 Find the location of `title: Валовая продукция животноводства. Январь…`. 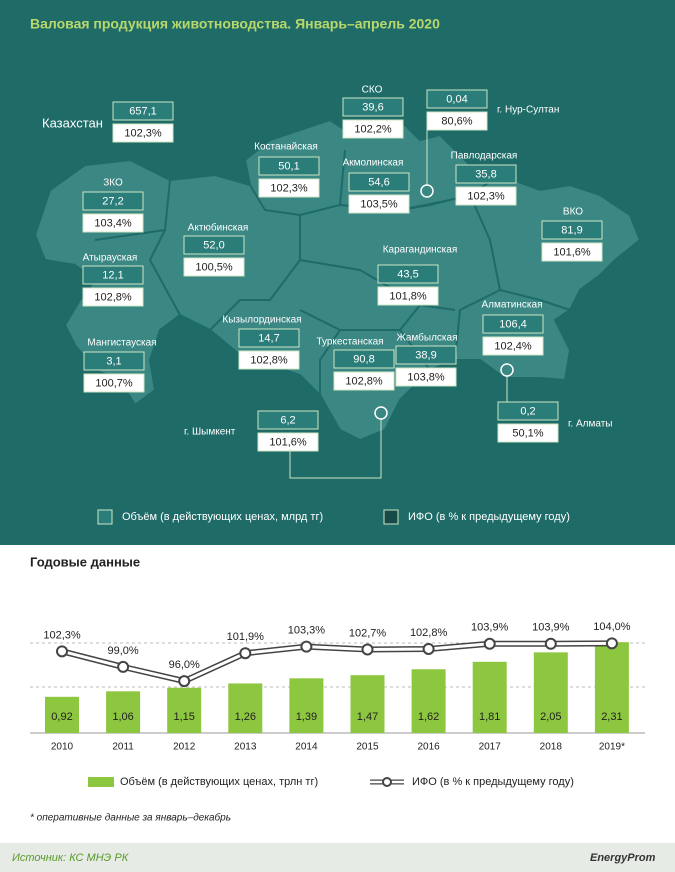

title: Валовая продукция животноводства. Январь… is located at coordinates (235, 24).